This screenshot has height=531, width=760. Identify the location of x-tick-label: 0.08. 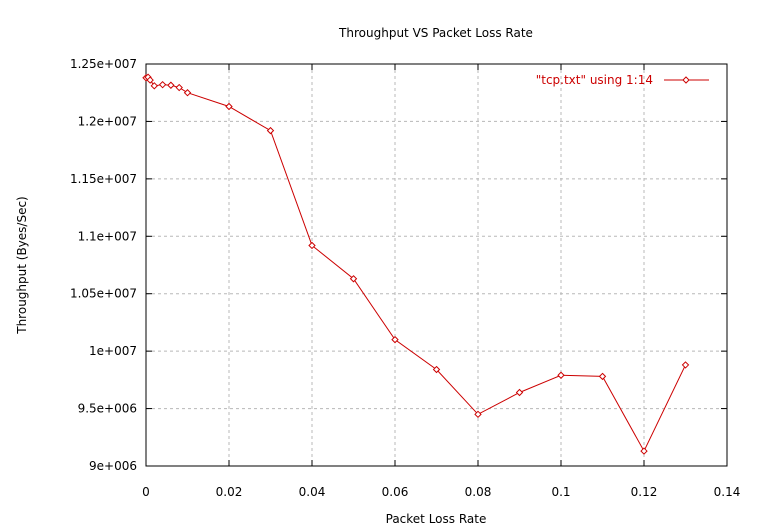
(478, 492).